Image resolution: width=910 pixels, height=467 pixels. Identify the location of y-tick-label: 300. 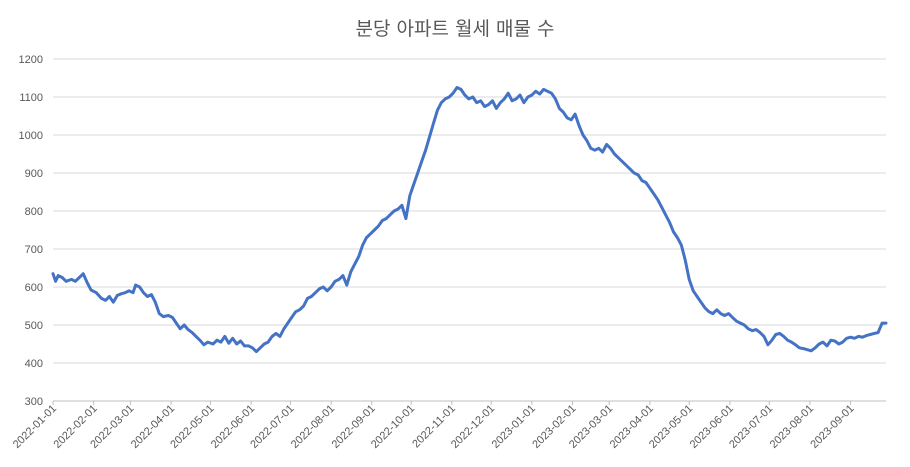
(34, 402).